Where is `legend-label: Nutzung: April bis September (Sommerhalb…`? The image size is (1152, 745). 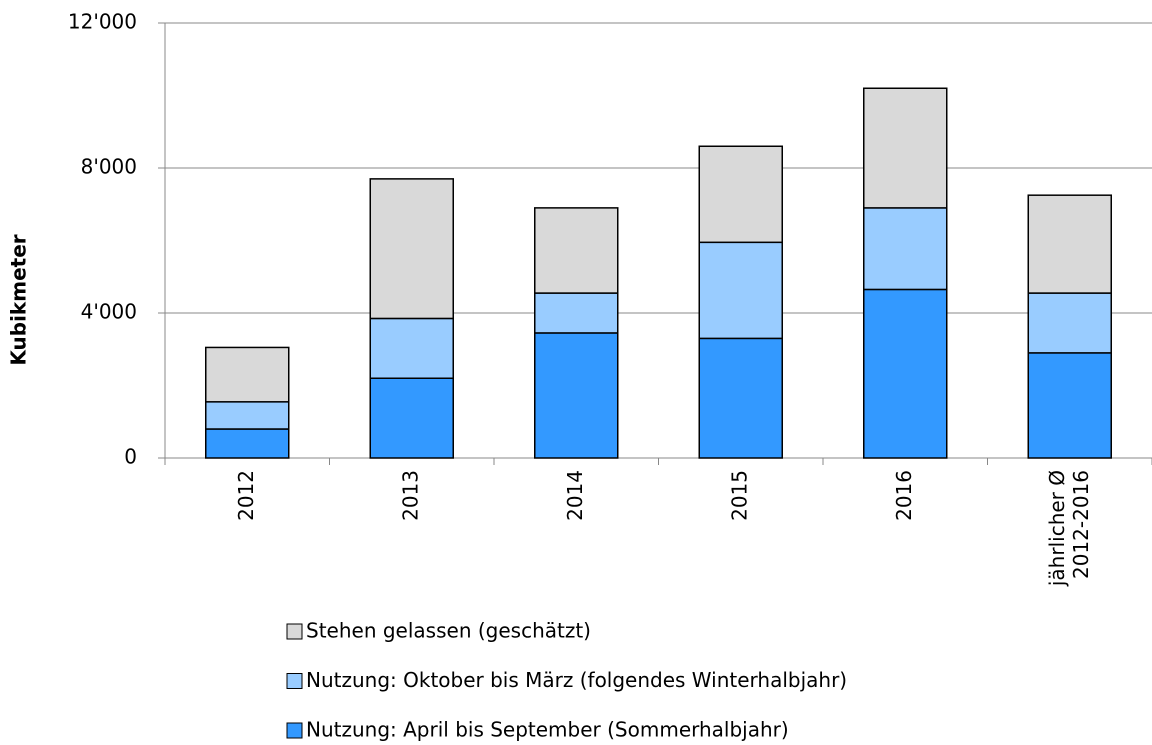 legend-label: Nutzung: April bis September (Sommerhalb… is located at coordinates (547, 730).